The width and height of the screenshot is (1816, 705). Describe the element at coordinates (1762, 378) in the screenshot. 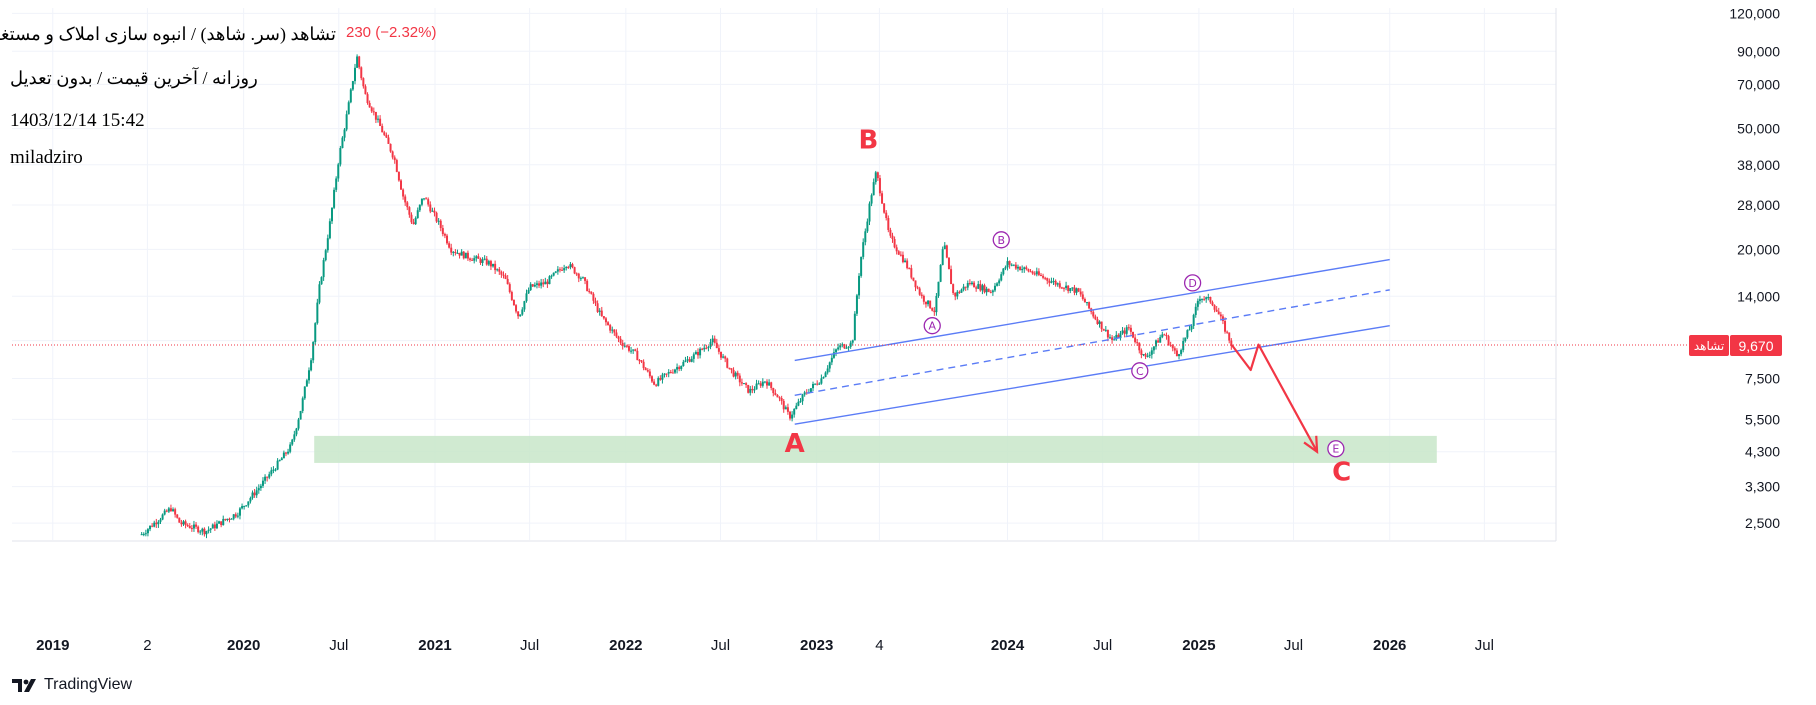

I see `price-tick-label: 7,500` at that location.